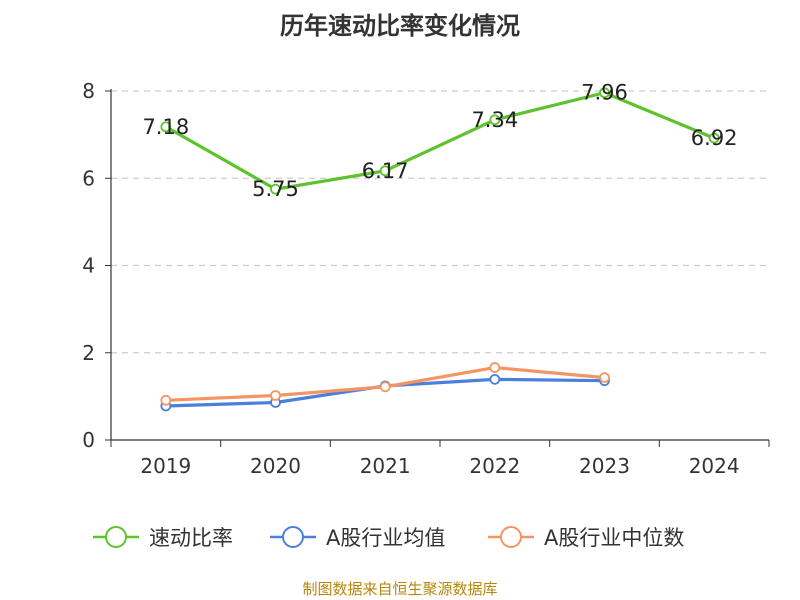 Image resolution: width=800 pixels, height=600 pixels. I want to click on data-label: 5.75, so click(275, 189).